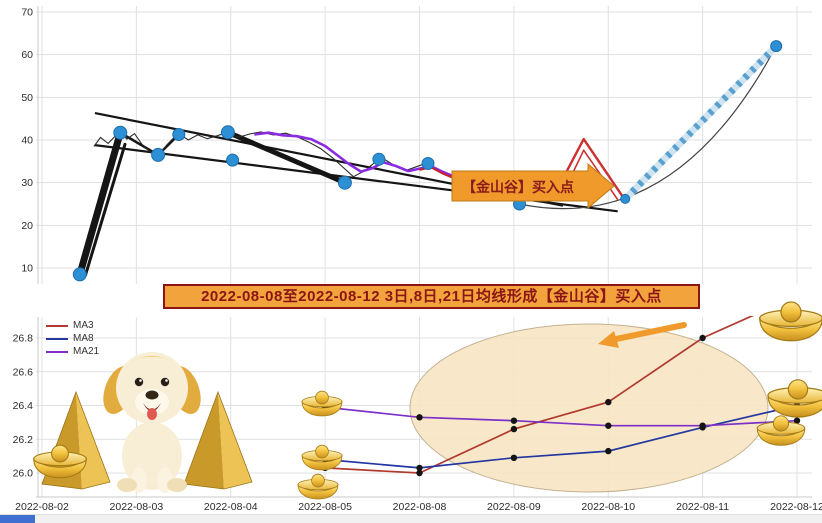  I want to click on y-tick-label: 50, so click(27, 98).